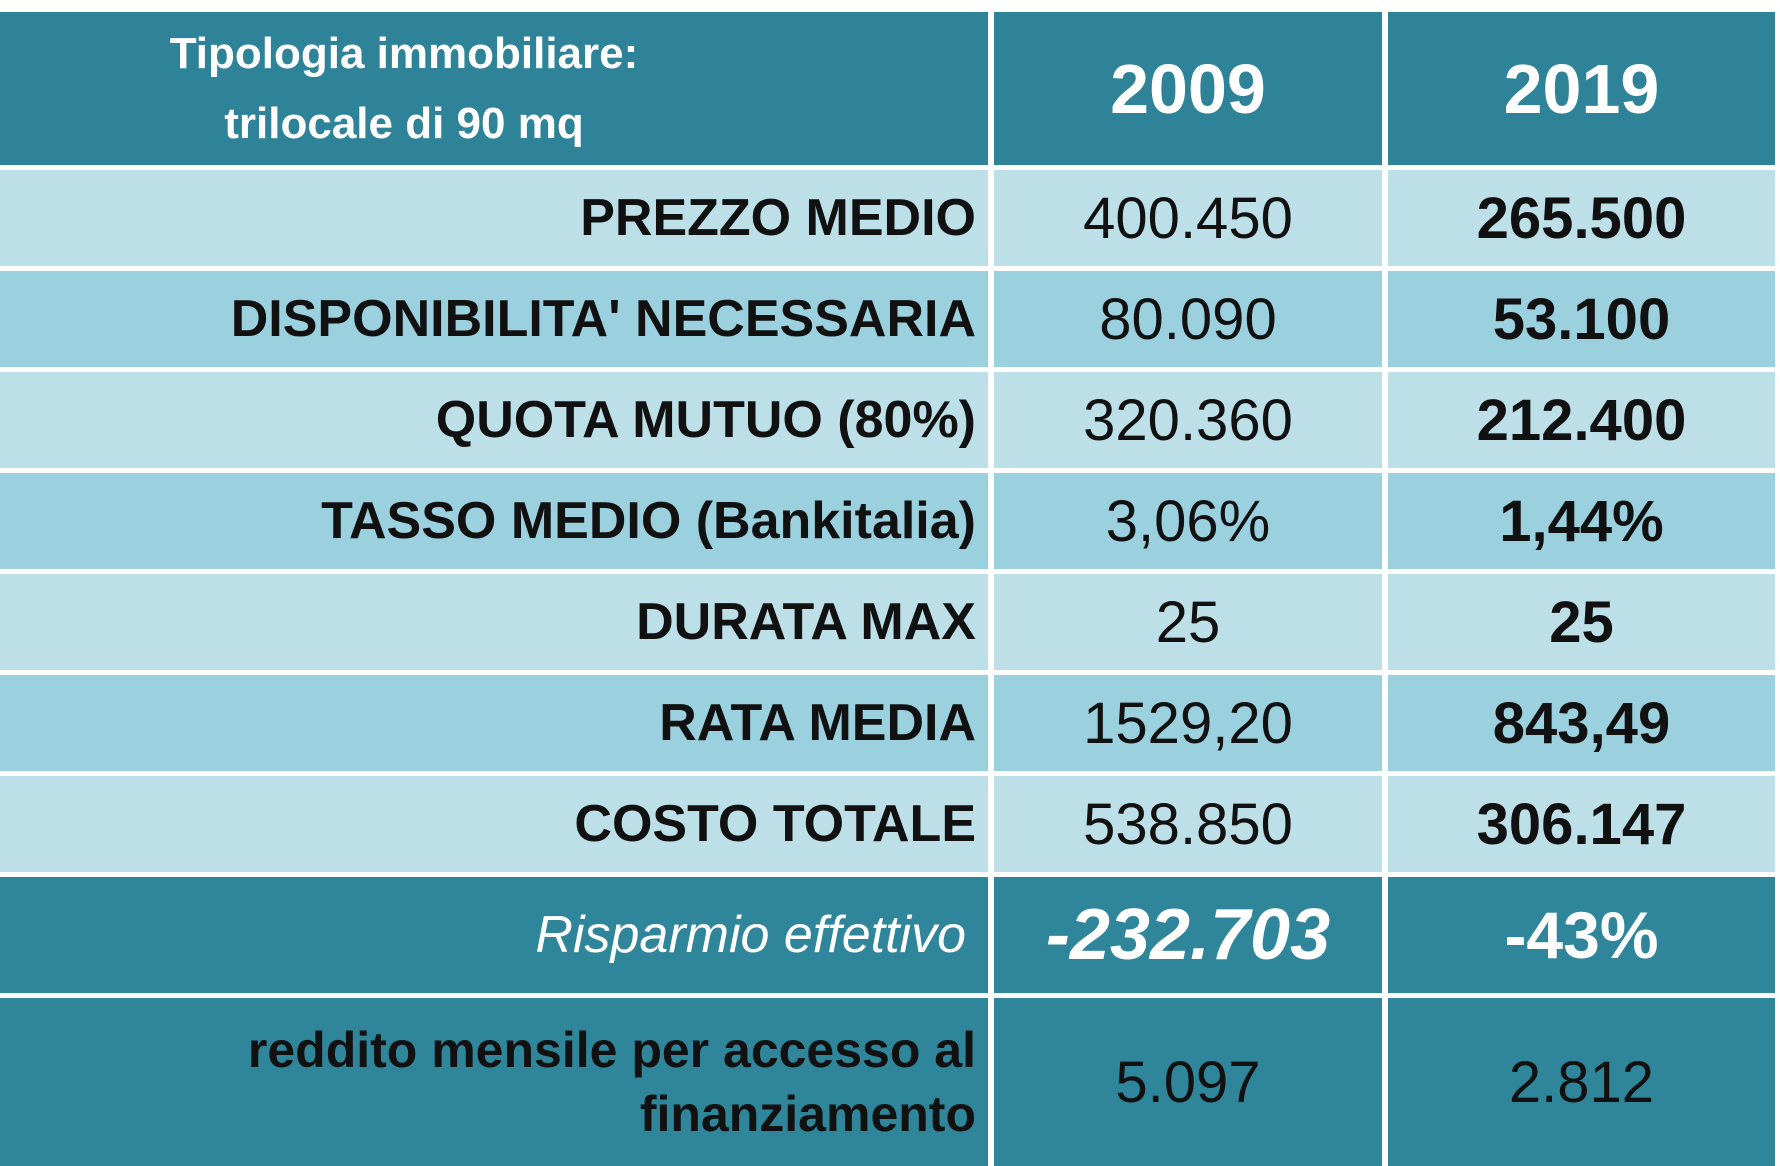 Image resolution: width=1780 pixels, height=1166 pixels. Describe the element at coordinates (1581, 88) in the screenshot. I see `header-year-2019: 2019` at that location.